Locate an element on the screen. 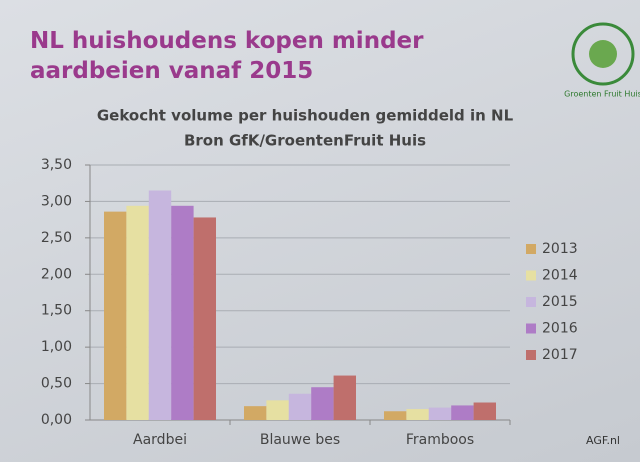  logo-ring is located at coordinates (603, 54).